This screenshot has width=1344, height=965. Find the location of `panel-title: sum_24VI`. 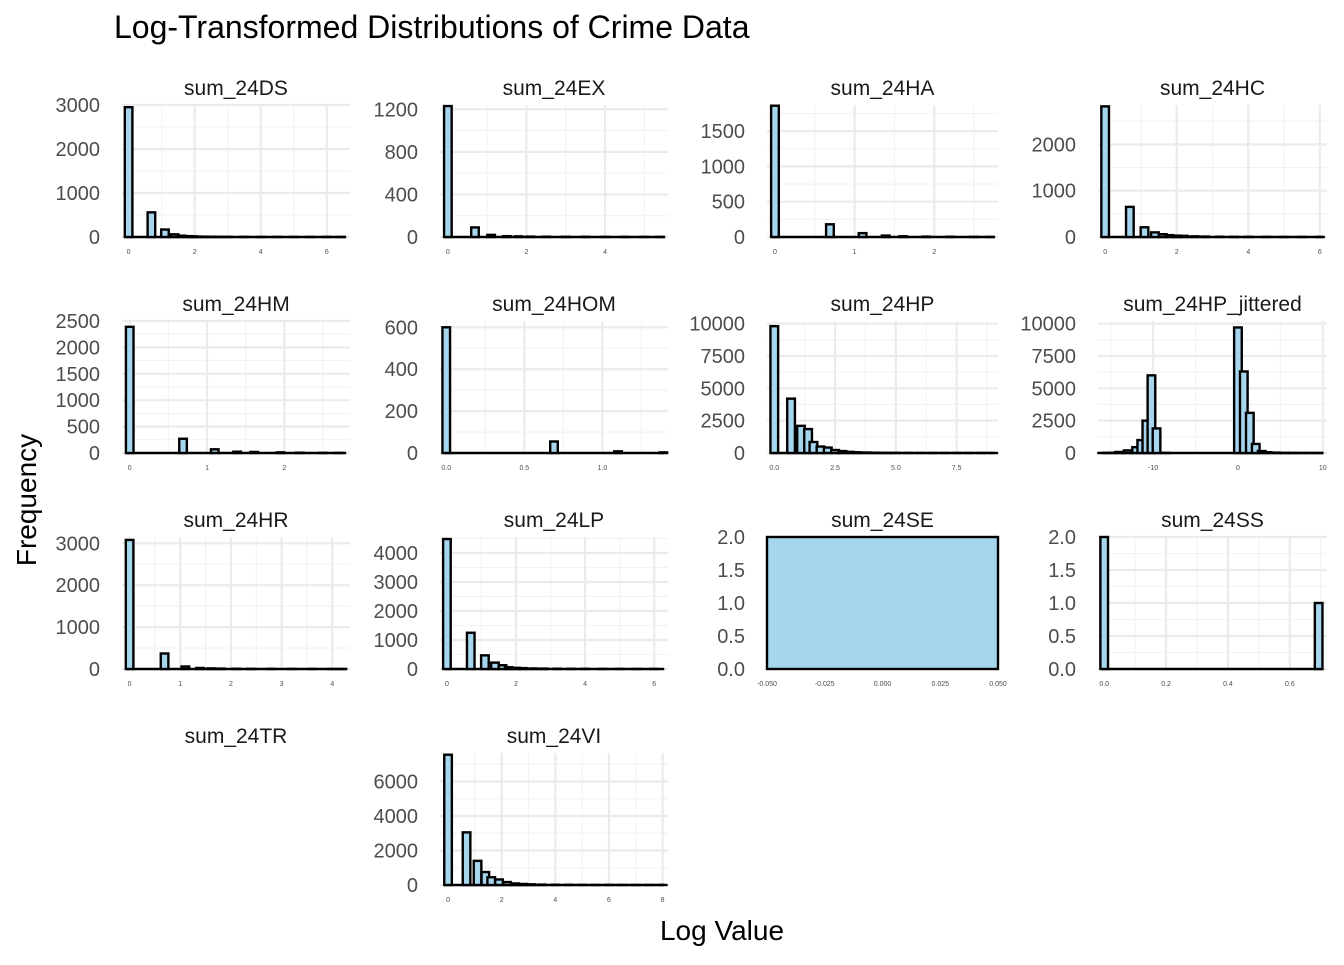

panel-title: sum_24VI is located at coordinates (554, 736).